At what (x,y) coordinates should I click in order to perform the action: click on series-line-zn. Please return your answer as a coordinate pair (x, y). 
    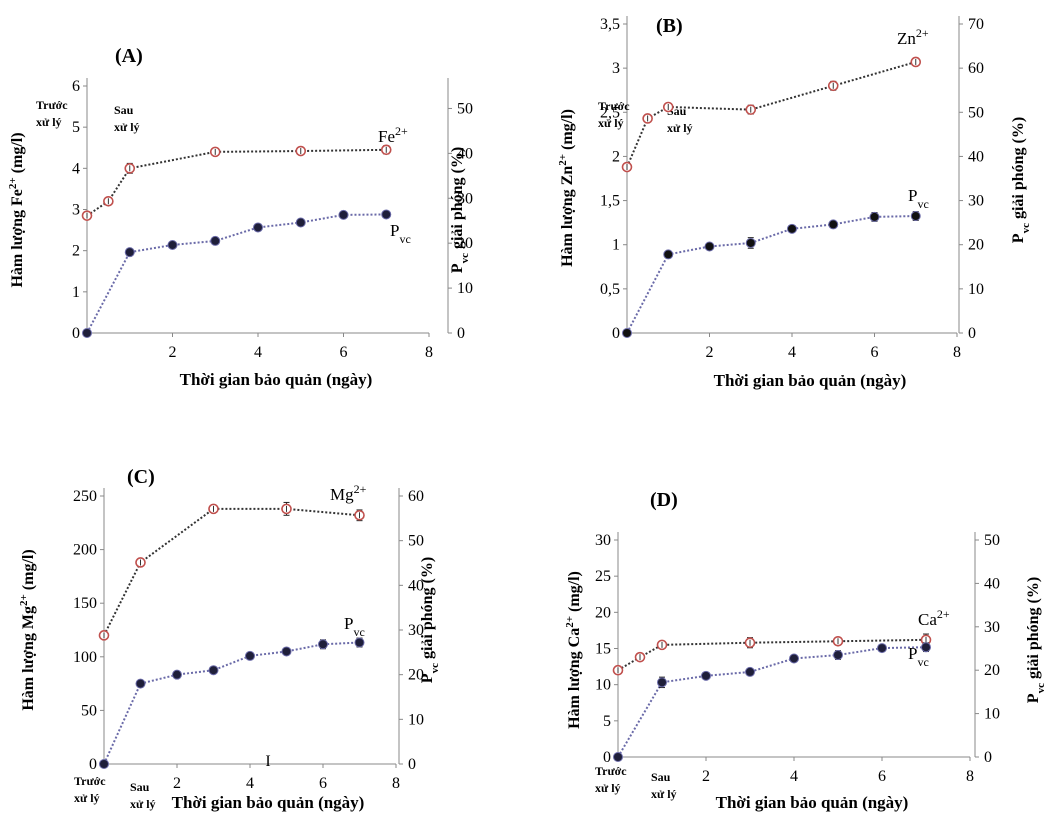
    Looking at the image, I should click on (771, 114).